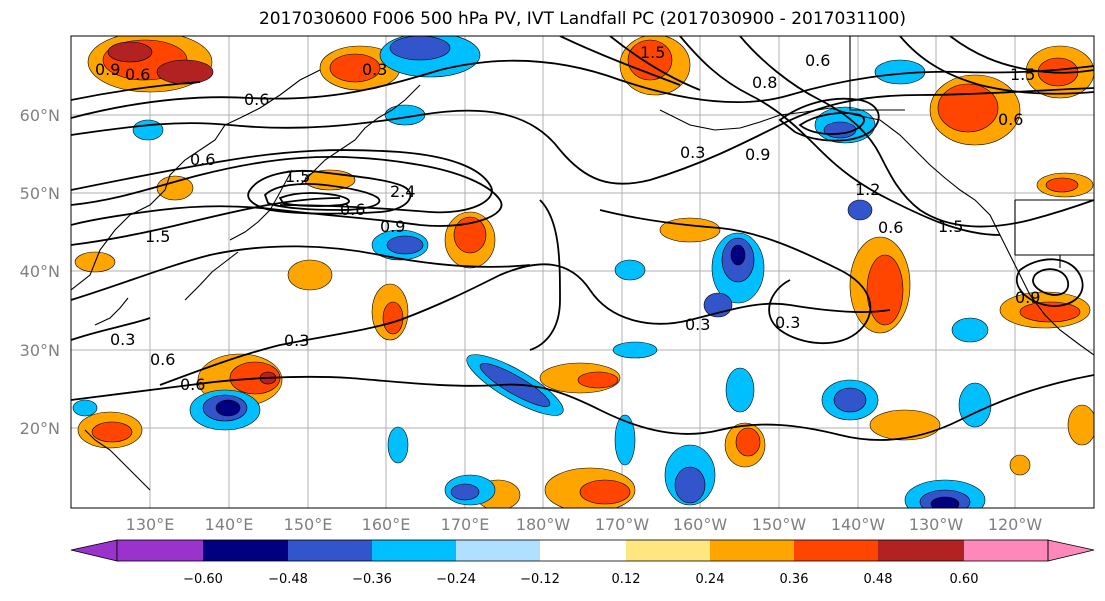 The image size is (1105, 601). I want to click on colorbar-tick: 0.36, so click(794, 579).